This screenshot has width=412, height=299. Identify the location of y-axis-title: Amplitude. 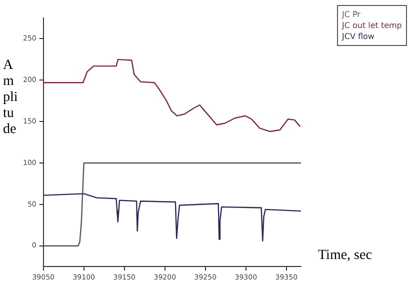
(10, 98).